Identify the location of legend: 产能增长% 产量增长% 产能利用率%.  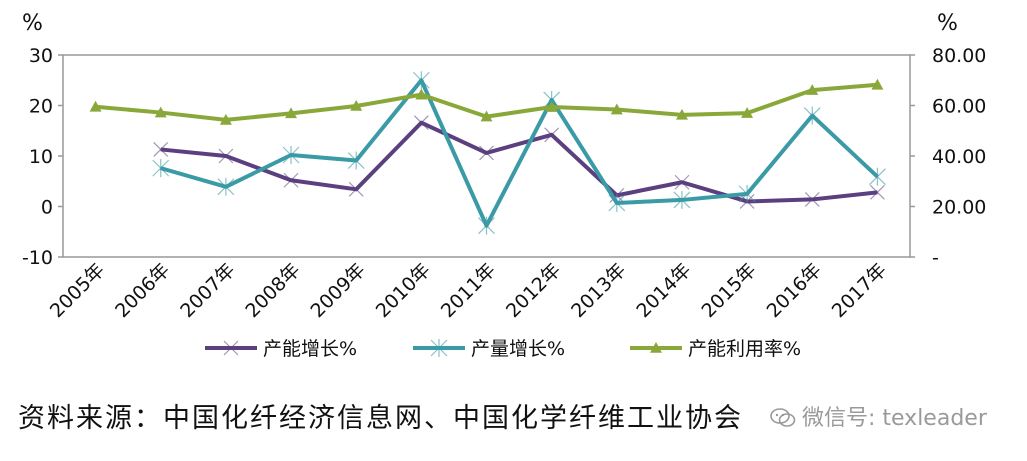
(503, 349).